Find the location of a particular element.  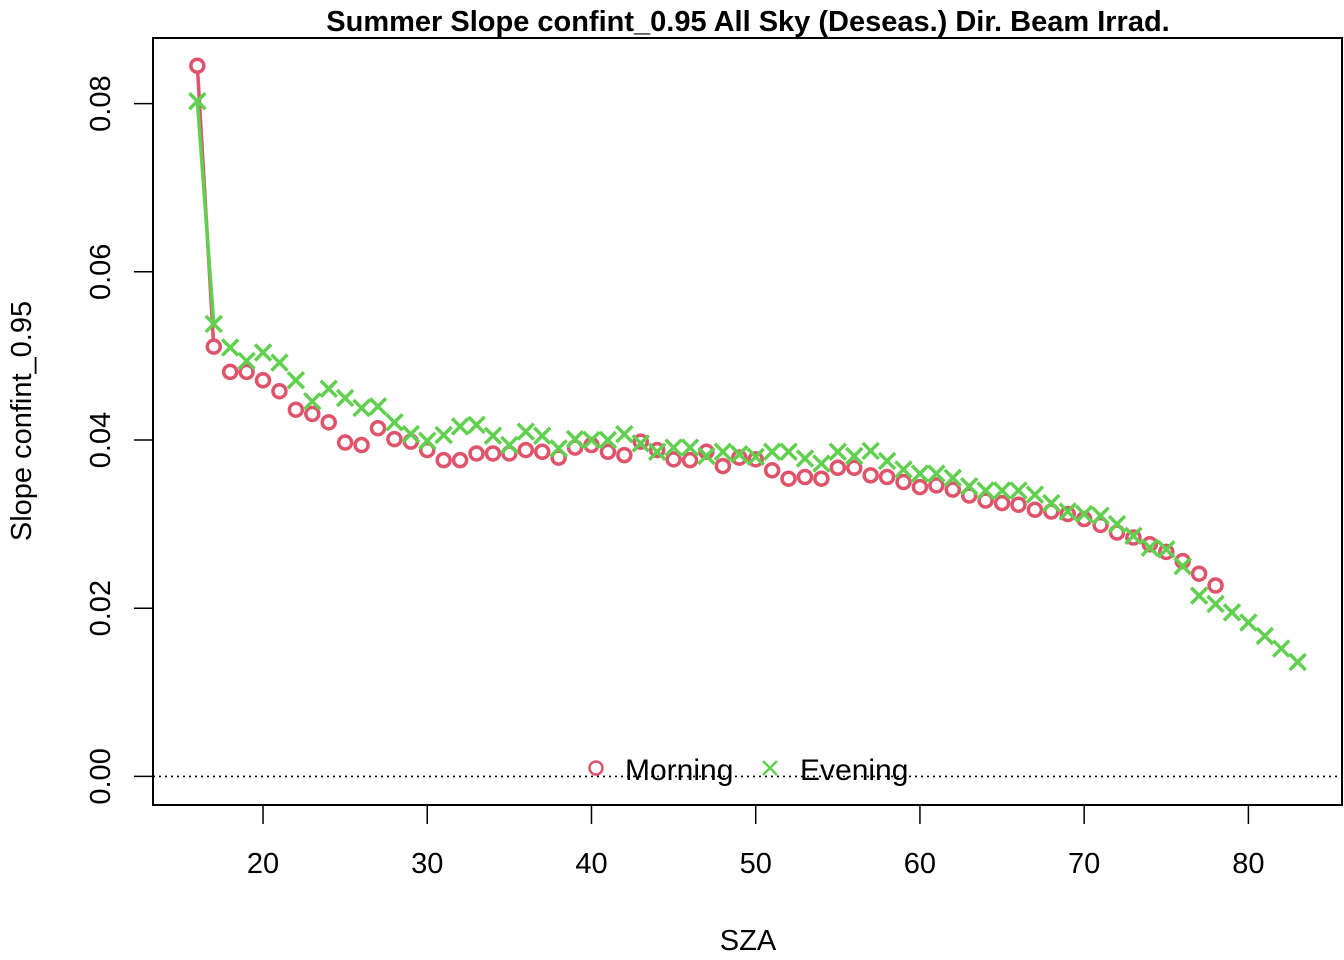

x-tick-label: 40 is located at coordinates (591, 864).